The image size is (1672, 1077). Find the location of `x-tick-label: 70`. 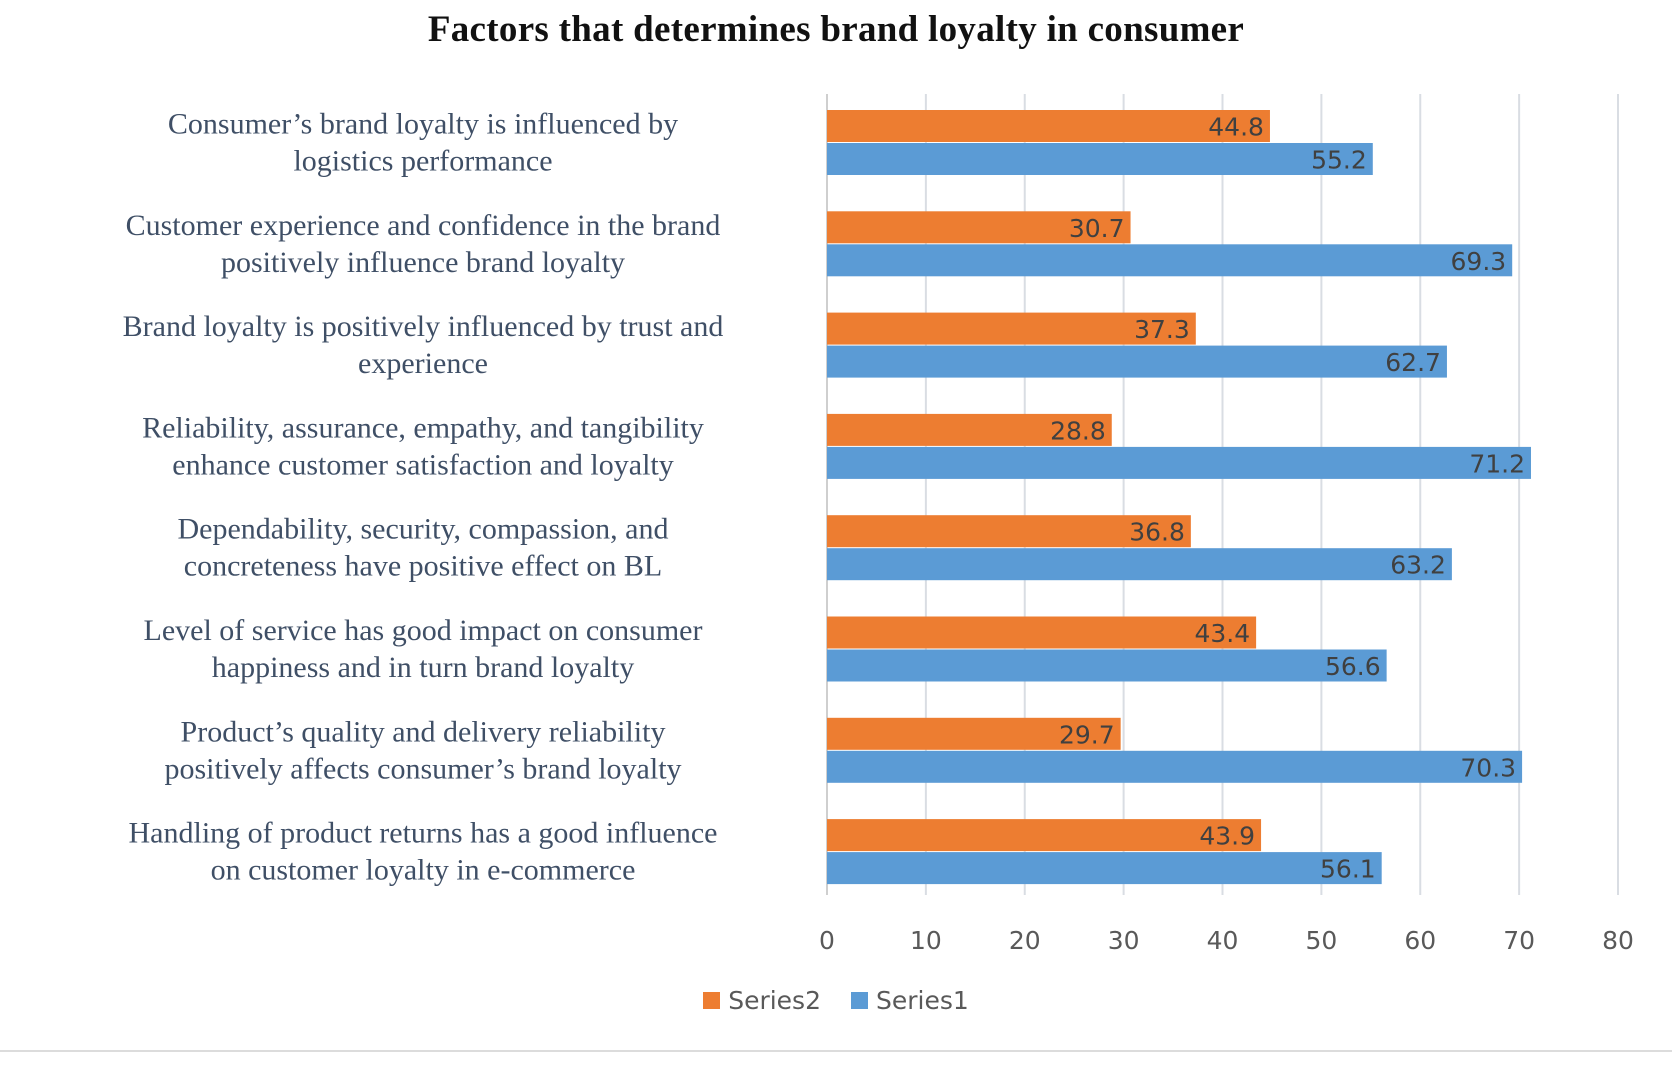

x-tick-label: 70 is located at coordinates (1519, 940).